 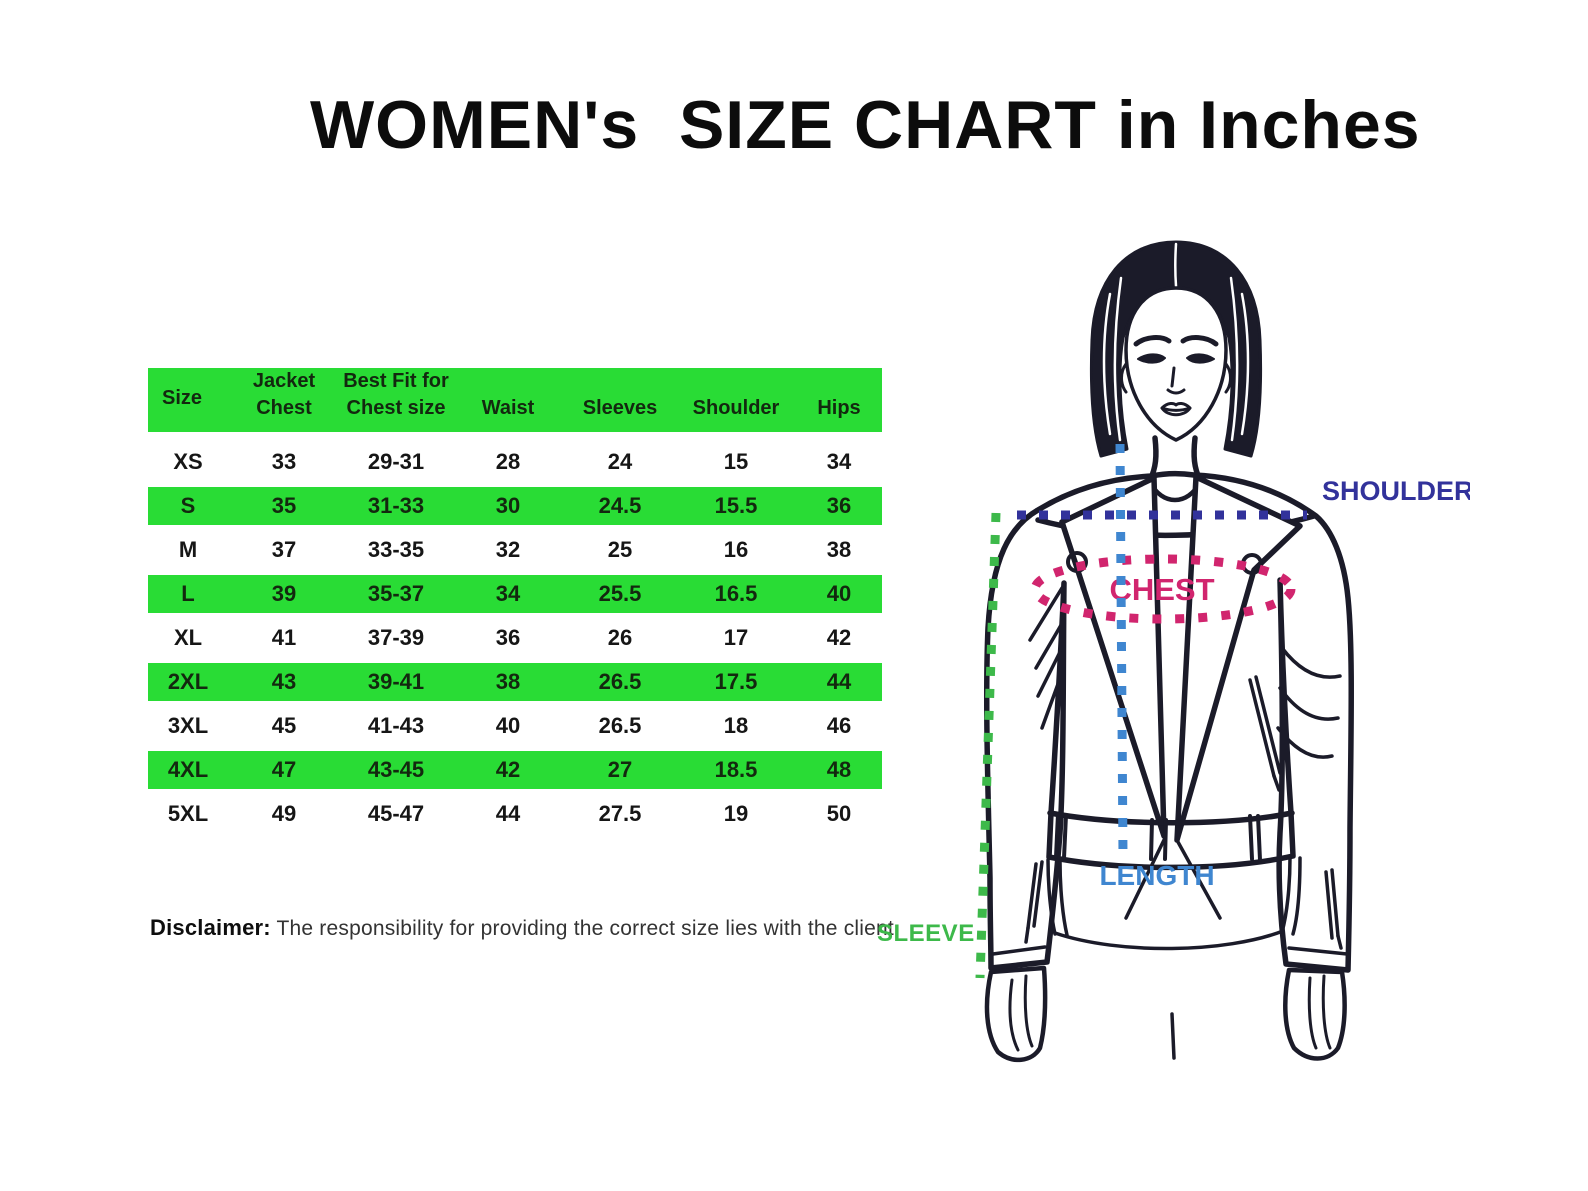 What do you see at coordinates (396, 381) in the screenshot?
I see `header-chest-size-line1: Best Fit for` at bounding box center [396, 381].